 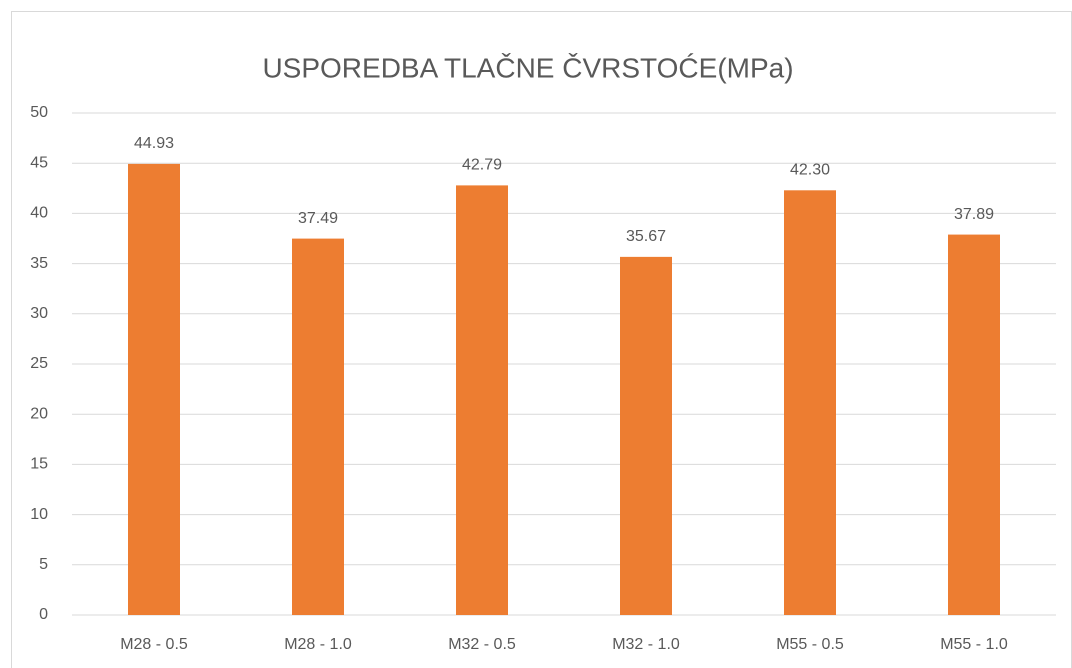 I want to click on y-tick-label: 25, so click(x=39, y=363).